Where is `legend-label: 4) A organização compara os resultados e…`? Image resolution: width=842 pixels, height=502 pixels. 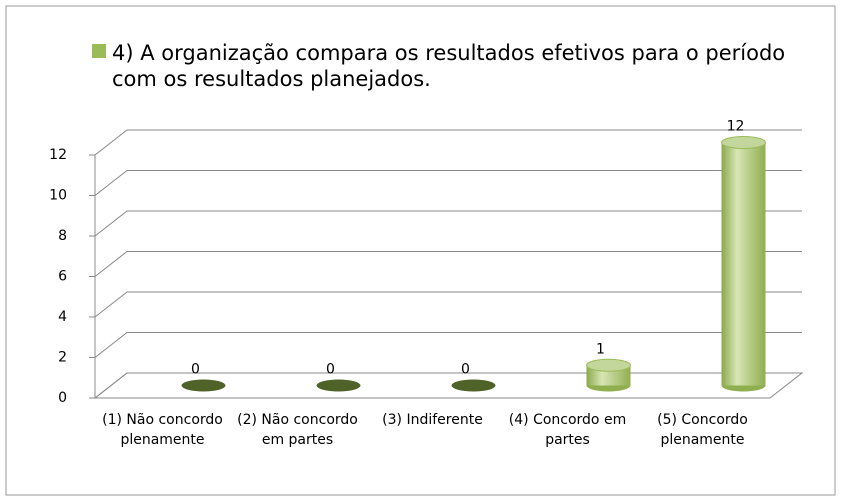
legend-label: 4) A organização compara os resultados e… is located at coordinates (449, 66).